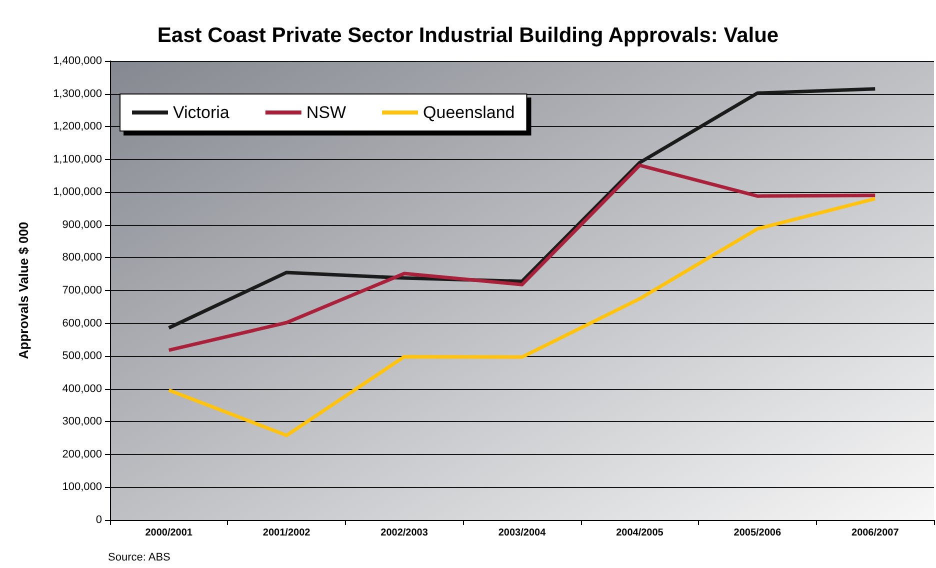 This screenshot has width=936, height=568. What do you see at coordinates (82, 422) in the screenshot?
I see `y-tick-label: 300,000` at bounding box center [82, 422].